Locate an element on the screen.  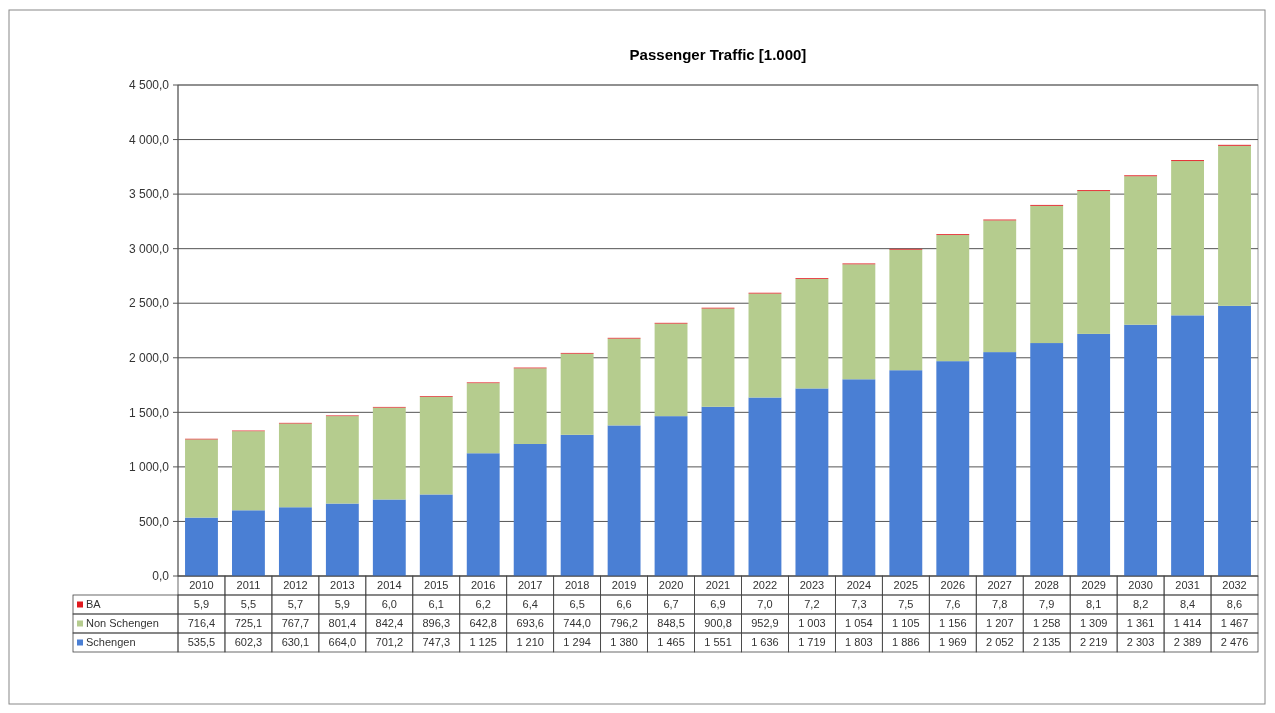
x-tick-label: 2030 is located at coordinates (1140, 585).